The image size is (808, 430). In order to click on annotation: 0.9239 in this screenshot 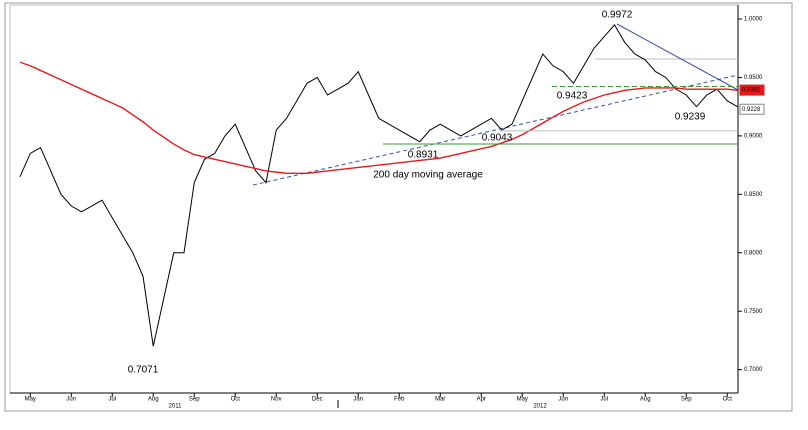, I will do `click(690, 117)`.